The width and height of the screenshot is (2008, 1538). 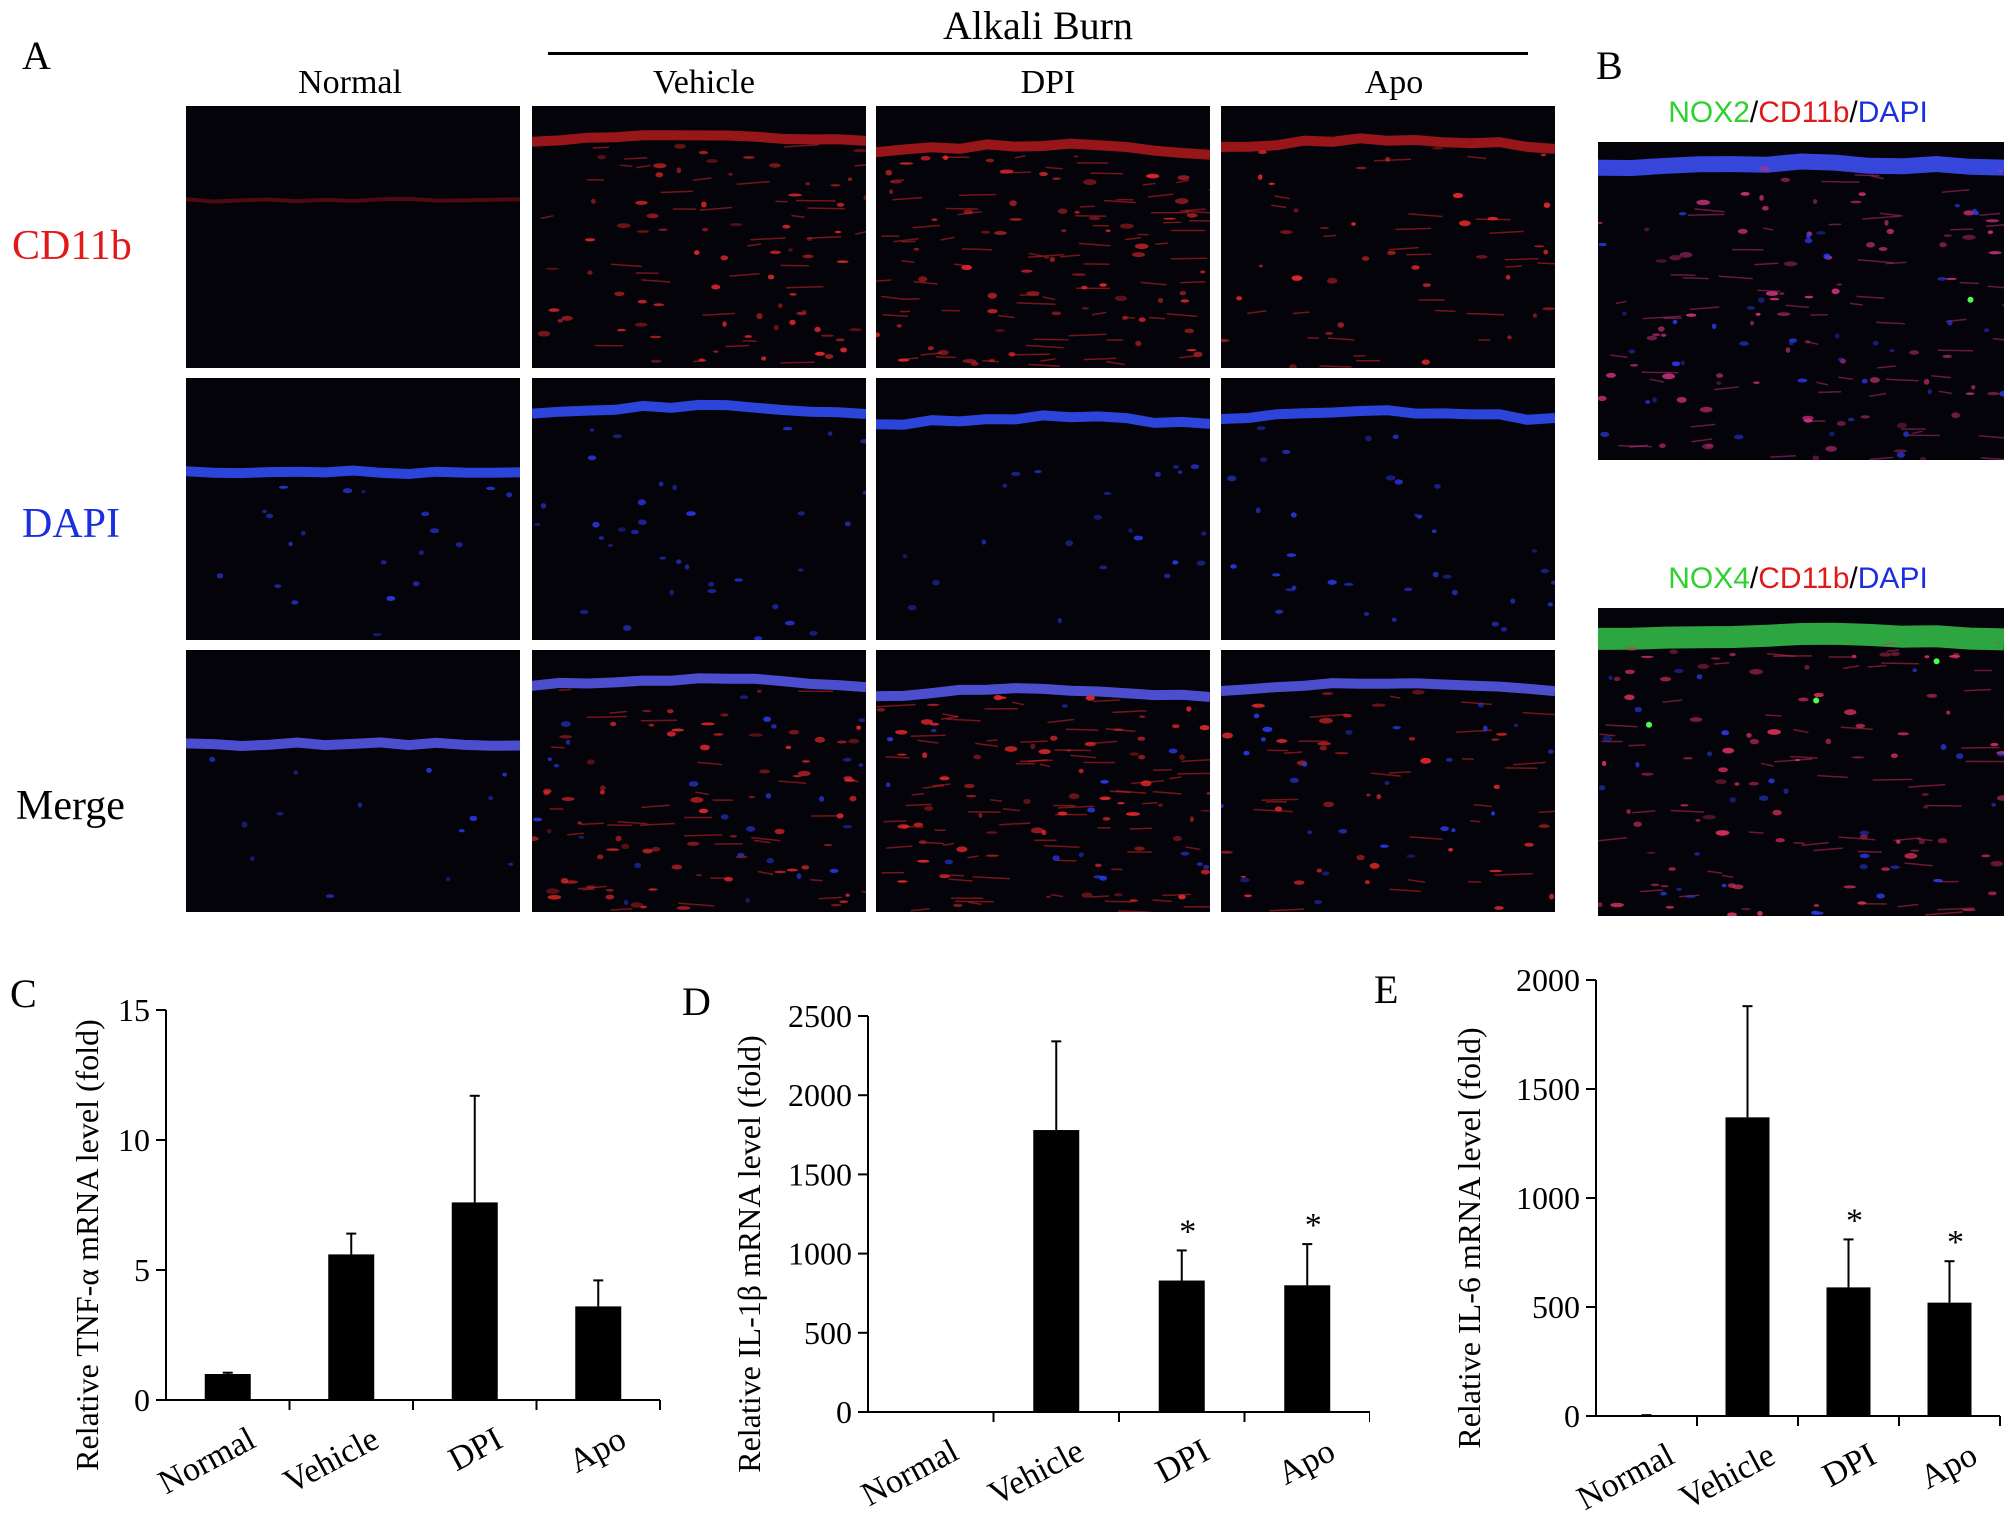 What do you see at coordinates (134, 1140) in the screenshot?
I see `y-tick-label: 10` at bounding box center [134, 1140].